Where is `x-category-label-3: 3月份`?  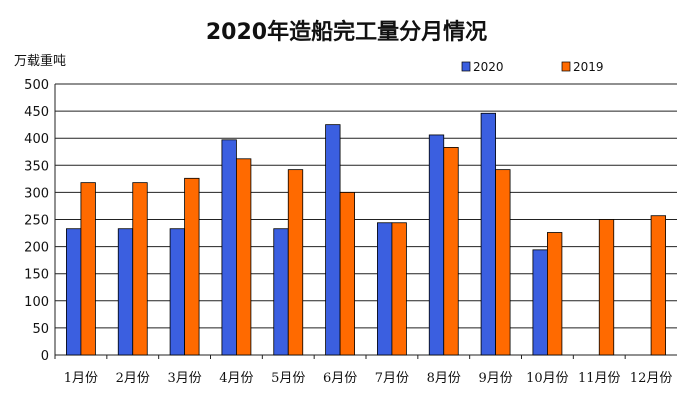
x-category-label-3: 3月份 is located at coordinates (184, 378).